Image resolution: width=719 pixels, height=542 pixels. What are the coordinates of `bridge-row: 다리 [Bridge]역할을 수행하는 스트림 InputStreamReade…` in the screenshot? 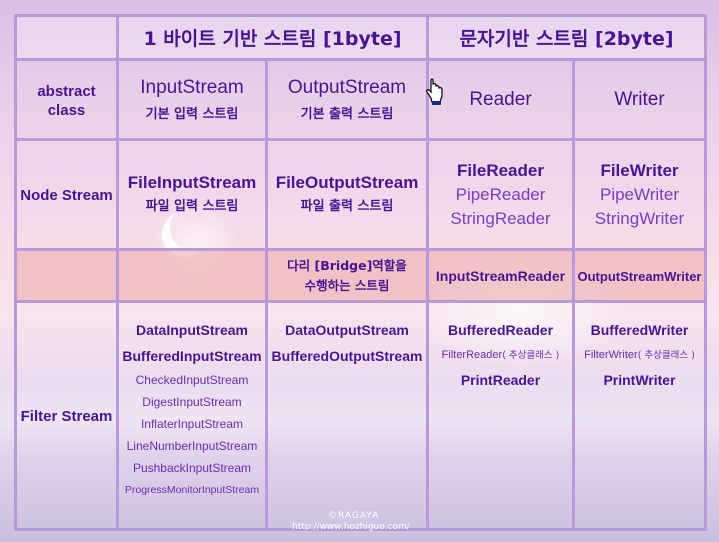 It's located at (361, 275).